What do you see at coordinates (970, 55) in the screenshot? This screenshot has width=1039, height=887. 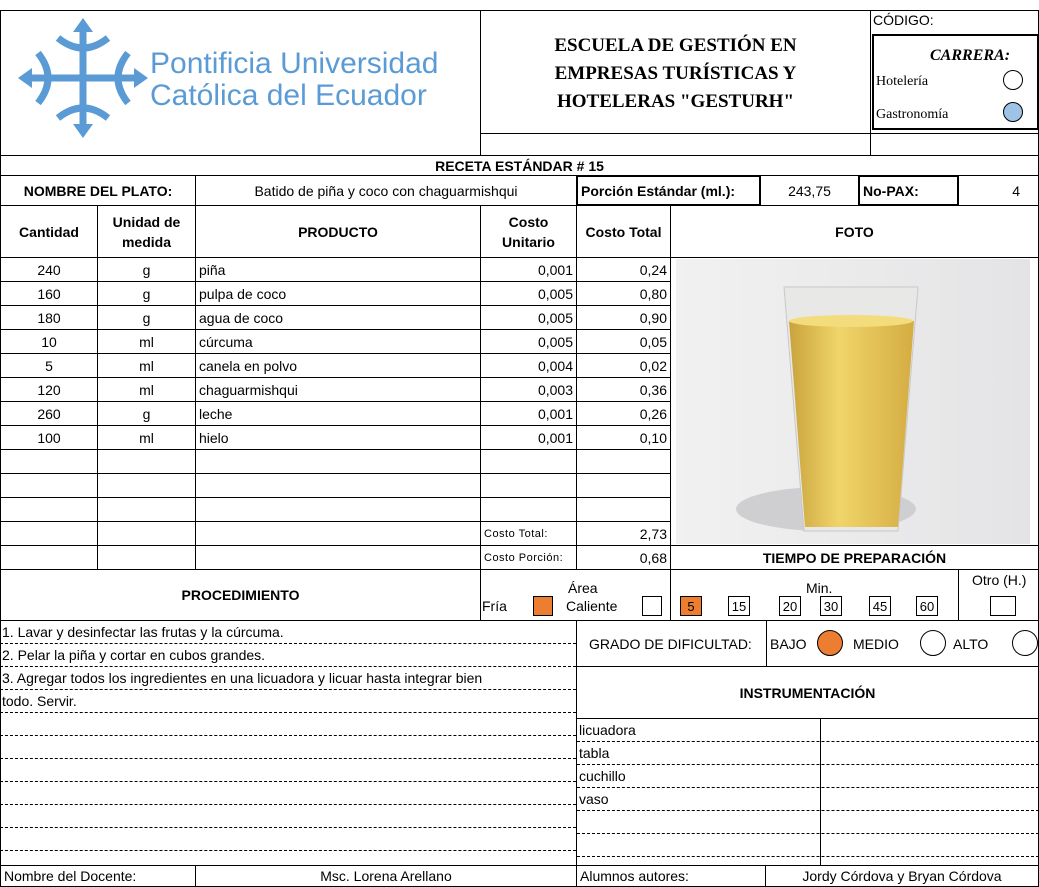 I see `career-label: CARRERA:` at bounding box center [970, 55].